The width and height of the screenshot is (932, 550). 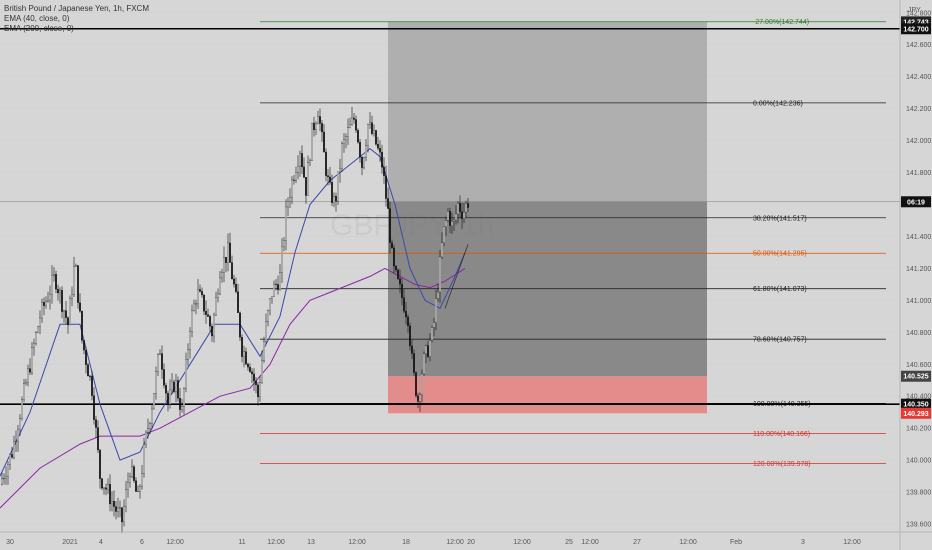 I want to click on y-tick-label: 140.400, so click(x=918, y=397).